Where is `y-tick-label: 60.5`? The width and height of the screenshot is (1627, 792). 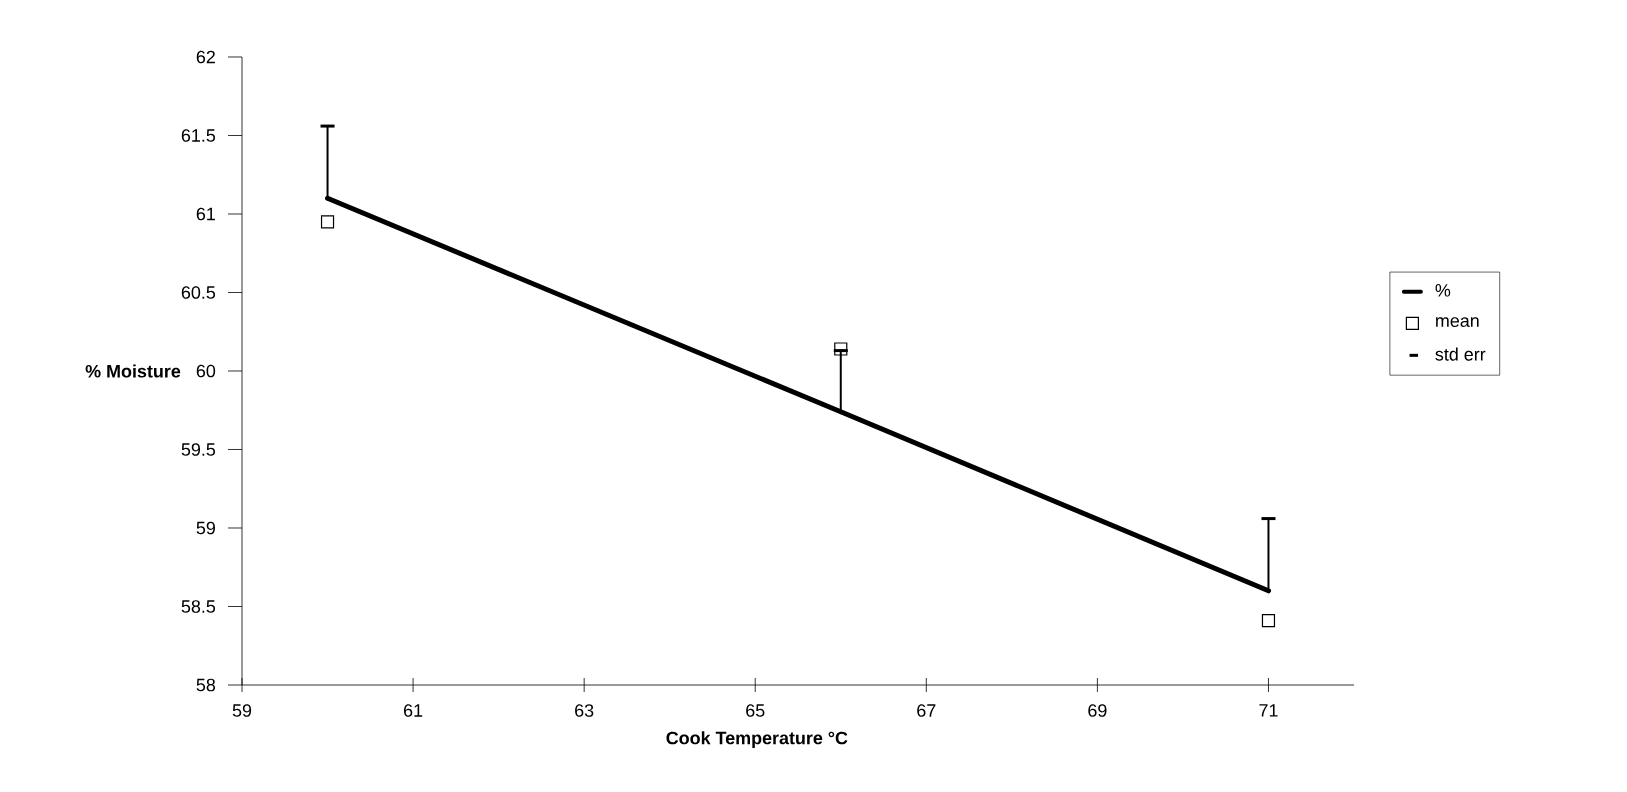 y-tick-label: 60.5 is located at coordinates (198, 292).